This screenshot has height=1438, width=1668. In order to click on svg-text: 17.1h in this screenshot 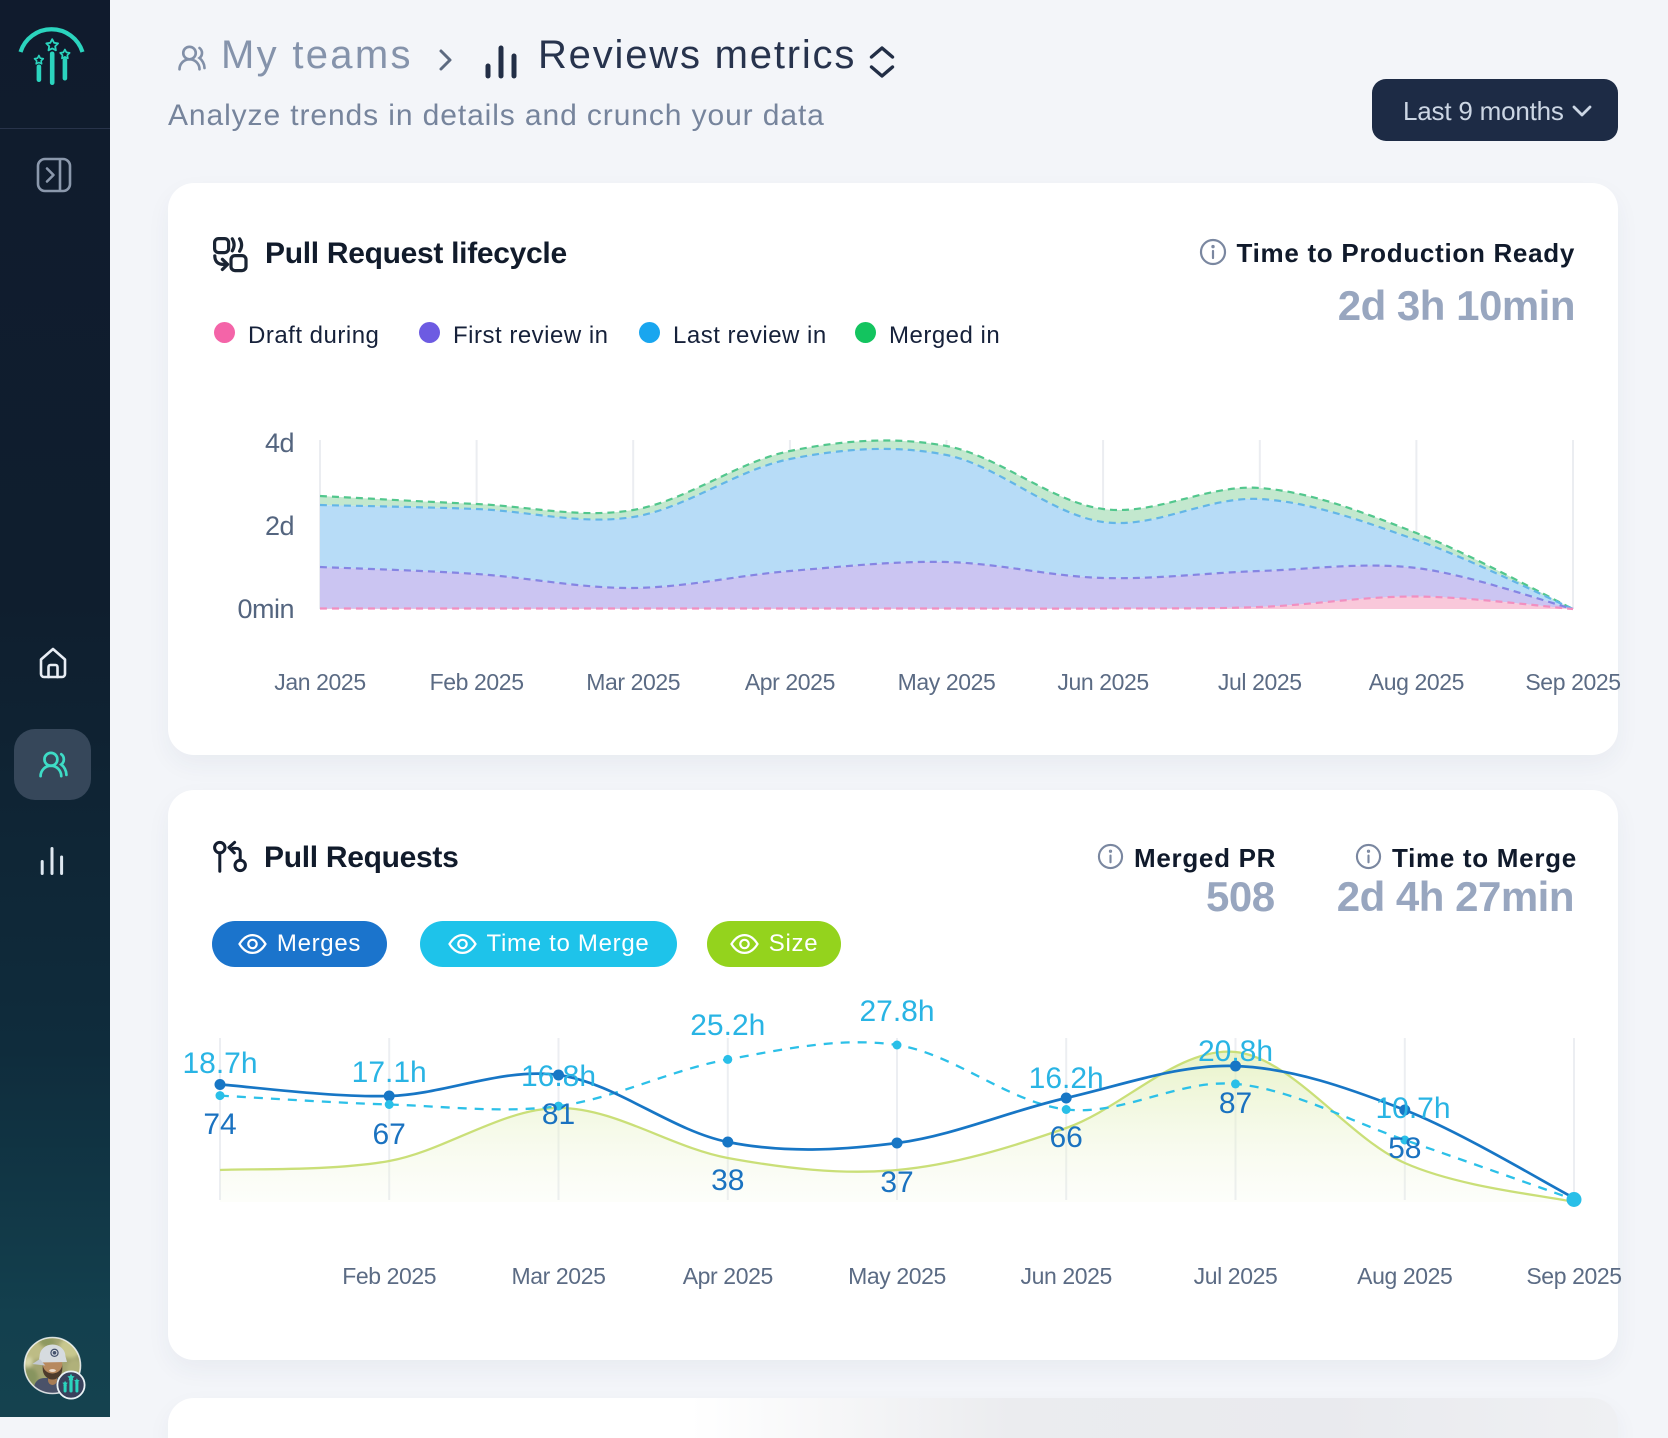, I will do `click(389, 1072)`.